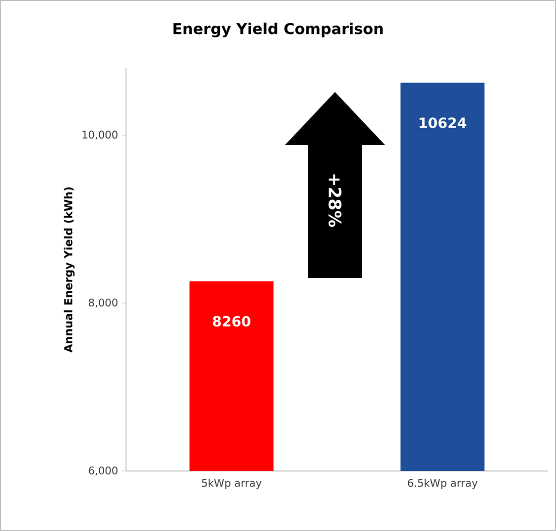 The height and width of the screenshot is (531, 556). Describe the element at coordinates (100, 135) in the screenshot. I see `y-tick-label: 10,000` at that location.